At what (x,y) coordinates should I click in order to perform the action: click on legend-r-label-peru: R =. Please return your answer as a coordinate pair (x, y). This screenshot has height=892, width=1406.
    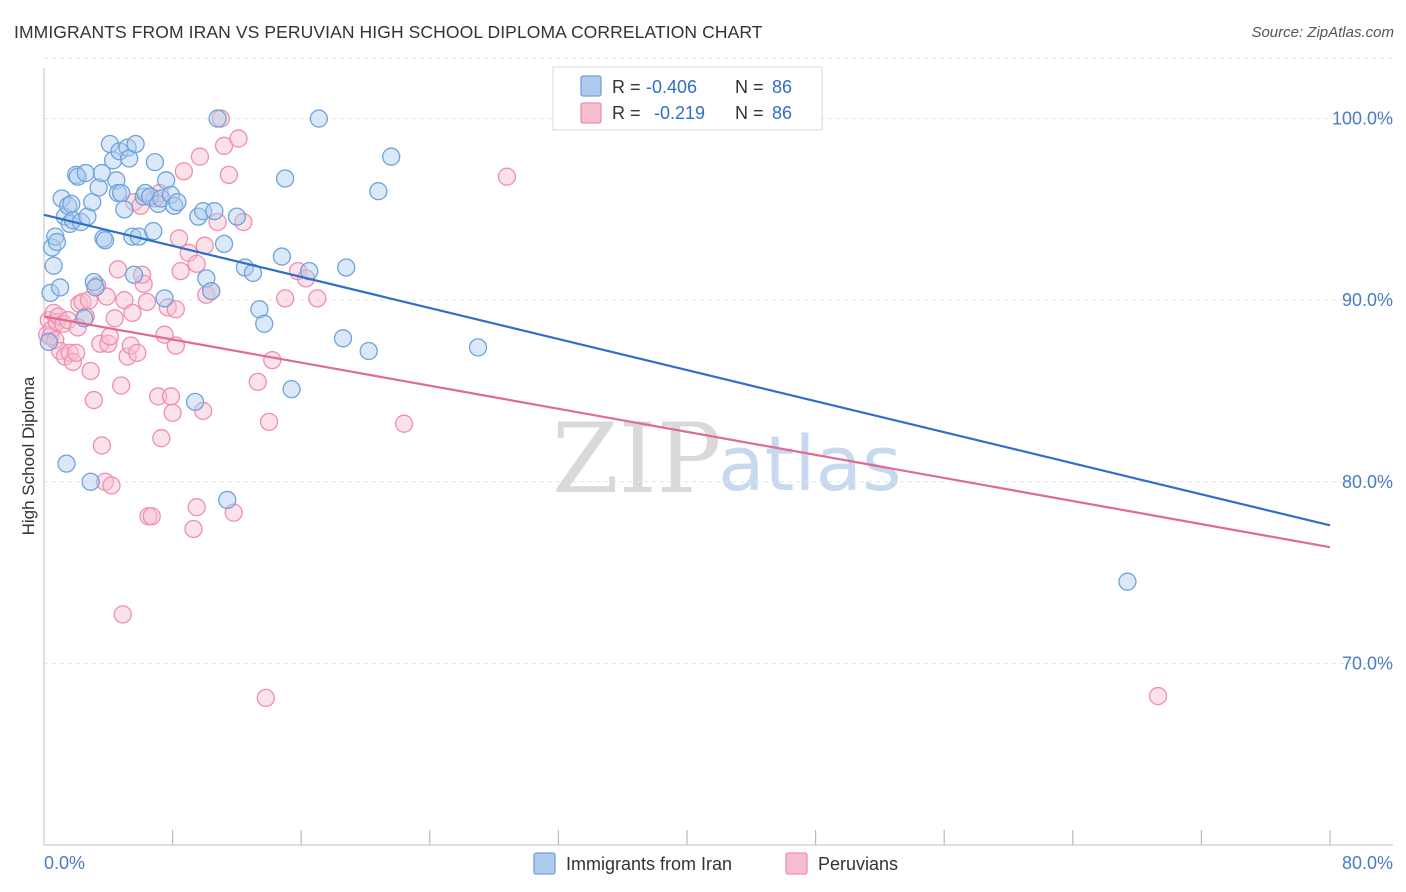
    Looking at the image, I should click on (626, 113).